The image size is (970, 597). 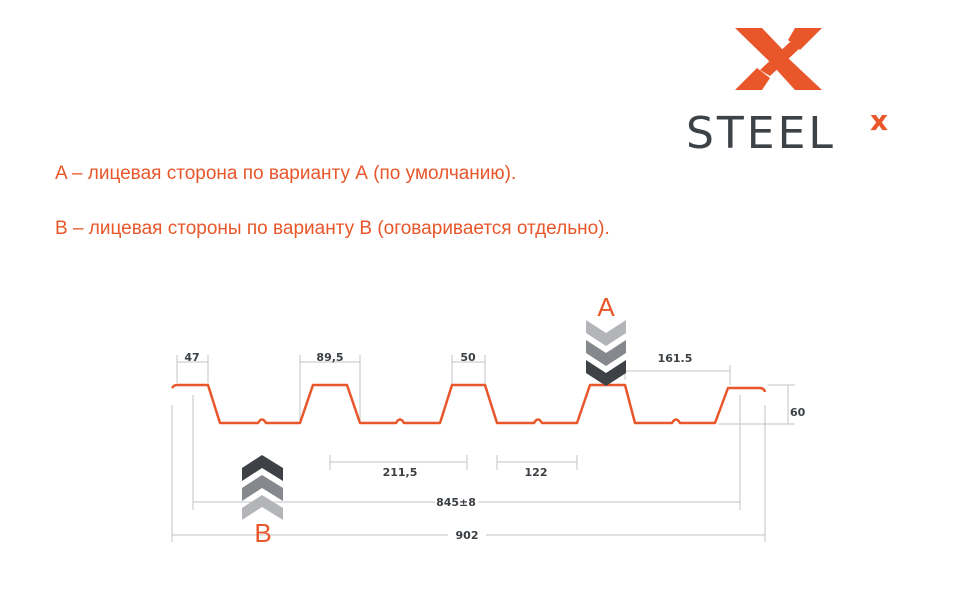 I want to click on steelx-logo: STEEL x, so click(x=787, y=93).